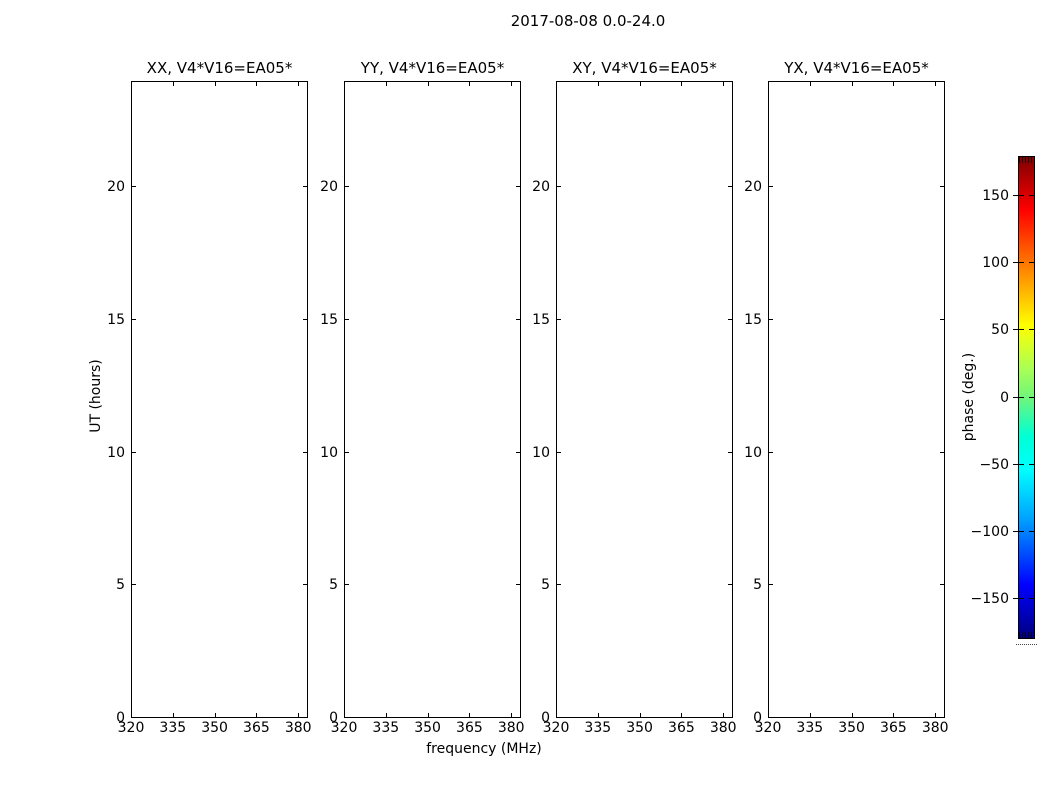 The height and width of the screenshot is (800, 1050). I want to click on panel-title: YX, V4*V16=EA05*, so click(856, 68).